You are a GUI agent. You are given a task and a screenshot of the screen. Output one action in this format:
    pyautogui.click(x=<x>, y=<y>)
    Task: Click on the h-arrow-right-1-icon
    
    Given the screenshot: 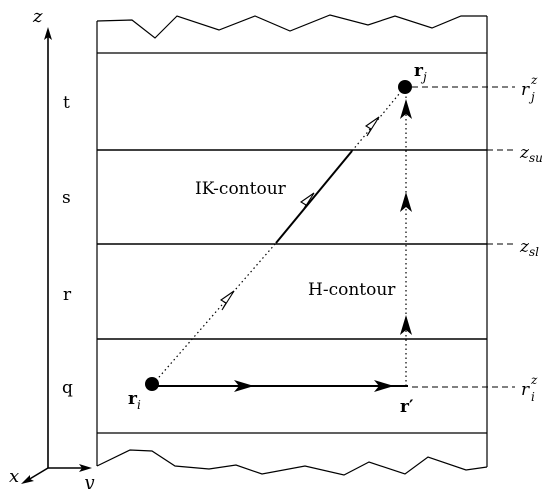 What is the action you would take?
    pyautogui.click(x=244, y=386)
    